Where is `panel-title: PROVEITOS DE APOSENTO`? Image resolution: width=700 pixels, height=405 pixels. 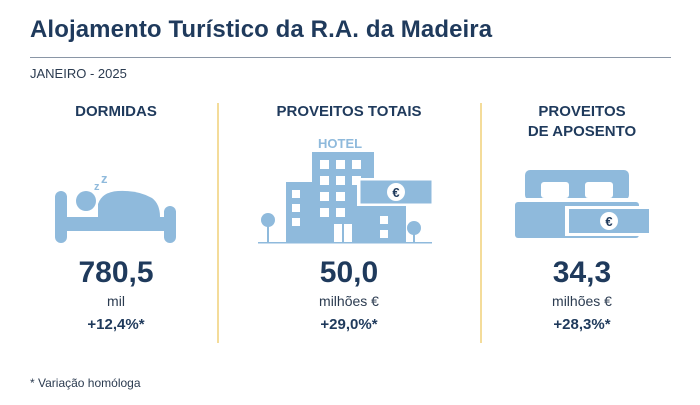
panel-title: PROVEITOS DE APOSENTO is located at coordinates (582, 121).